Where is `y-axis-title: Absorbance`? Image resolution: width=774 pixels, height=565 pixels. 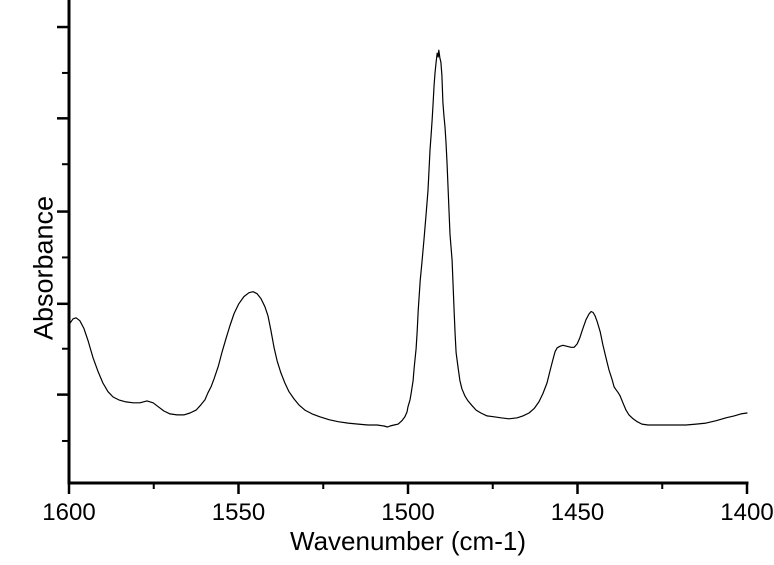 y-axis-title: Absorbance is located at coordinates (43, 268).